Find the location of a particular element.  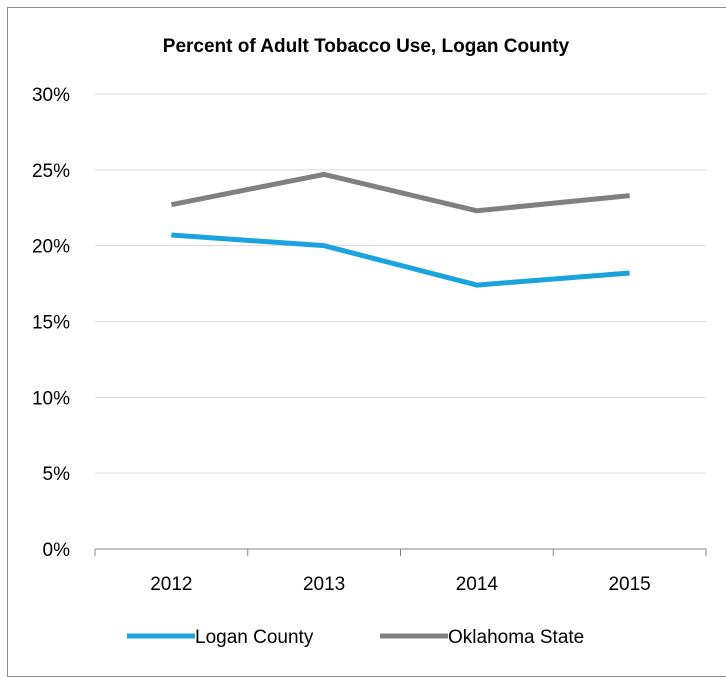

legend-label: Oklahoma State is located at coordinates (516, 637).